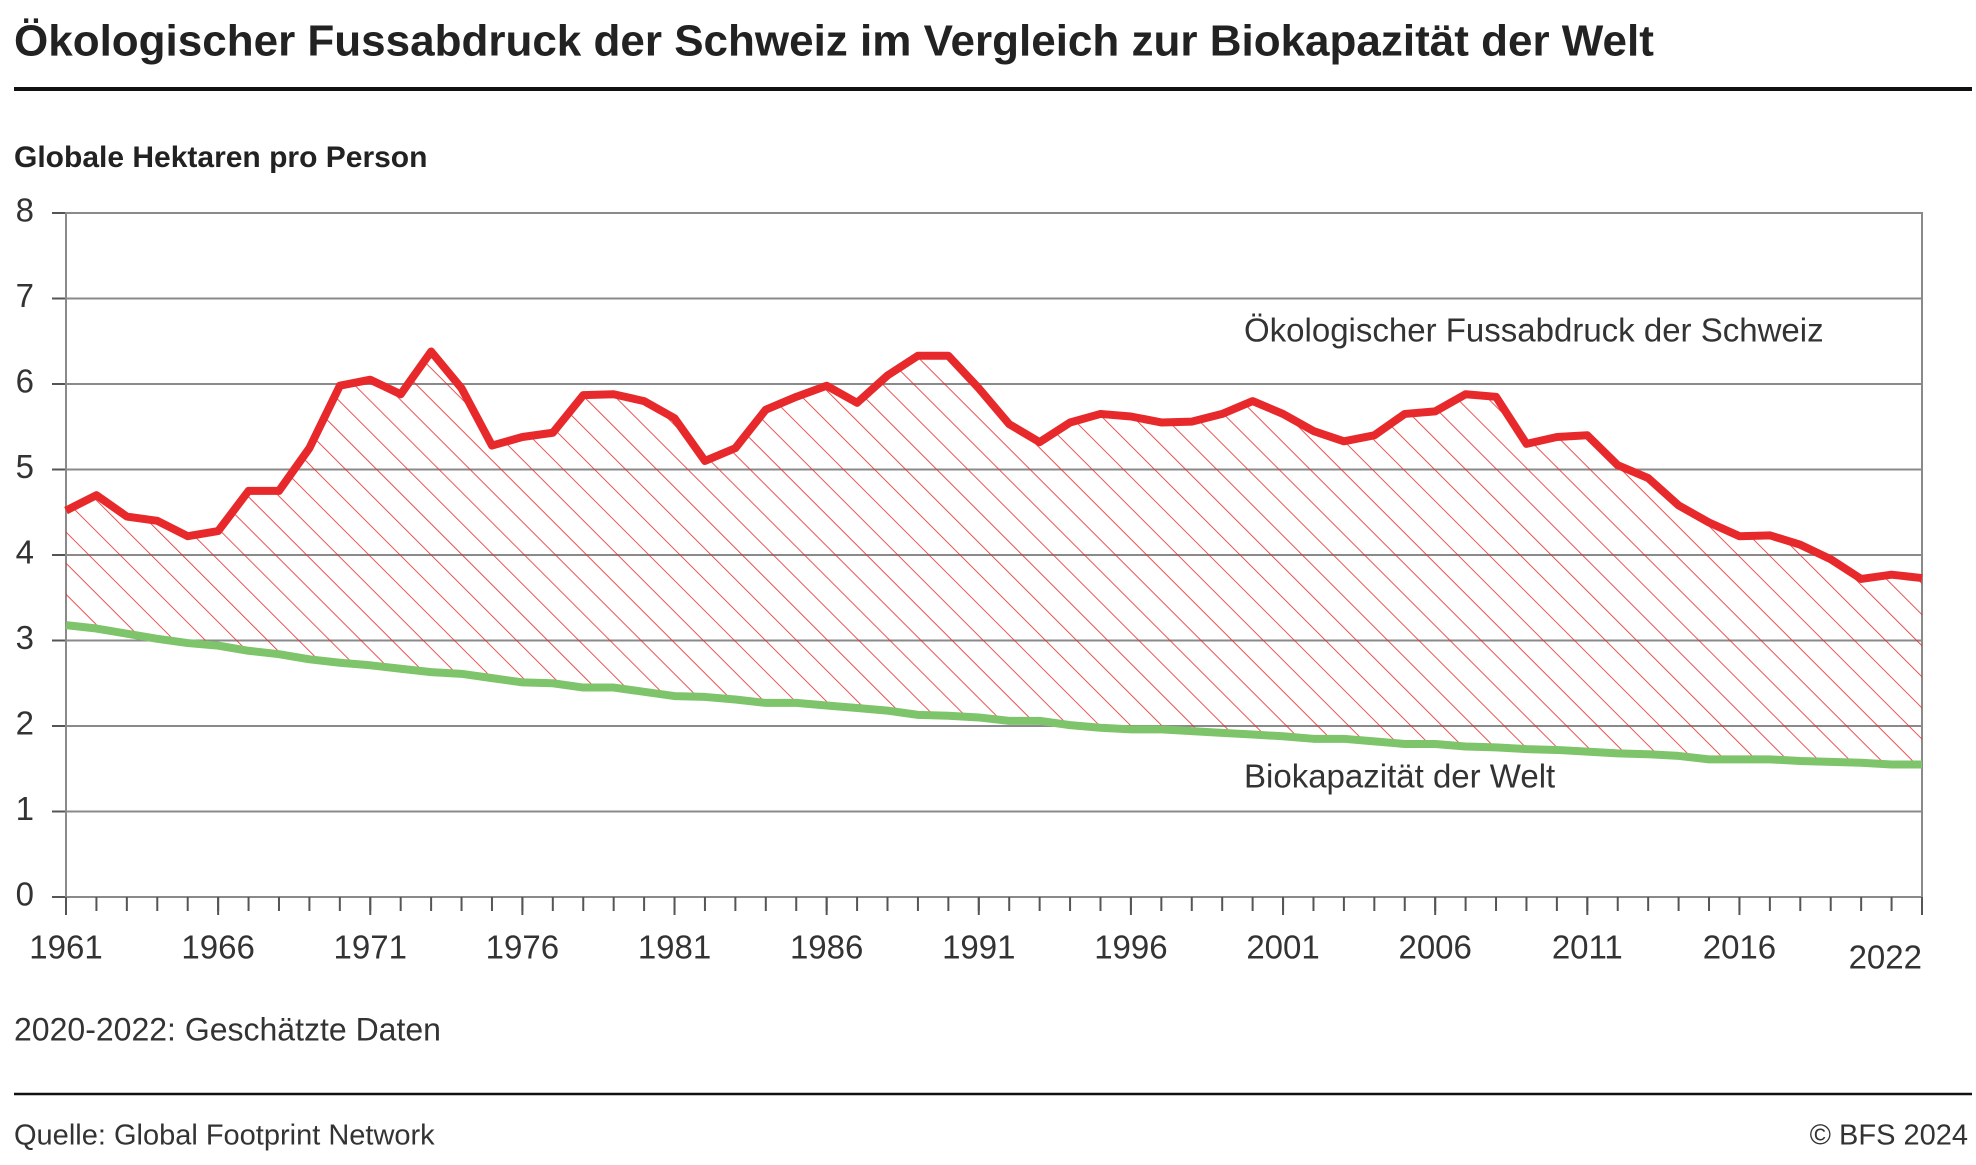  What do you see at coordinates (1434, 947) in the screenshot?
I see `x-tick-label: 2006` at bounding box center [1434, 947].